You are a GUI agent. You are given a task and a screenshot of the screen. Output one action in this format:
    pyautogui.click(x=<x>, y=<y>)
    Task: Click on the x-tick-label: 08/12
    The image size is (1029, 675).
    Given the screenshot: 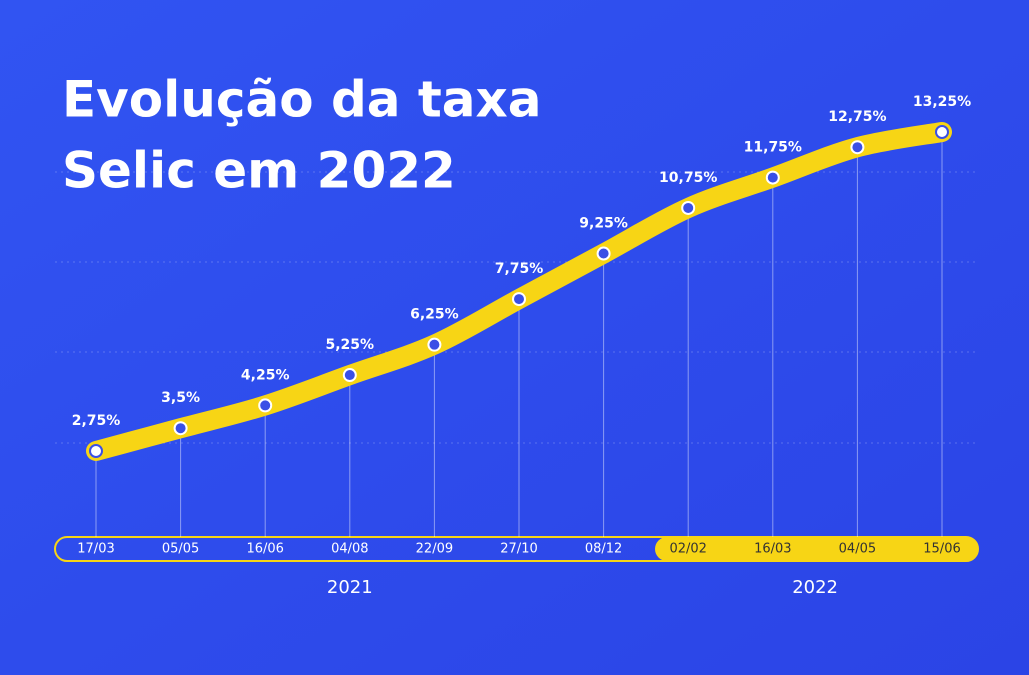 What is the action you would take?
    pyautogui.click(x=603, y=549)
    